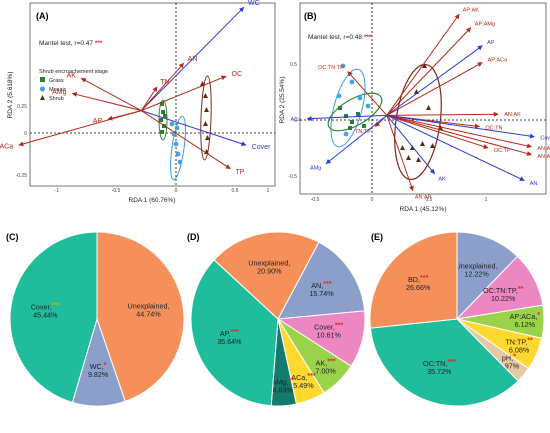  I want to click on xtick-a: 0, so click(176, 191).